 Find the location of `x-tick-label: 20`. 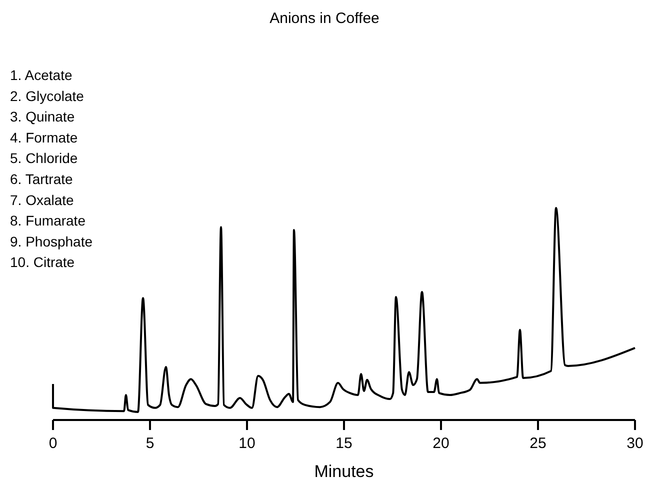

x-tick-label: 20 is located at coordinates (441, 443).